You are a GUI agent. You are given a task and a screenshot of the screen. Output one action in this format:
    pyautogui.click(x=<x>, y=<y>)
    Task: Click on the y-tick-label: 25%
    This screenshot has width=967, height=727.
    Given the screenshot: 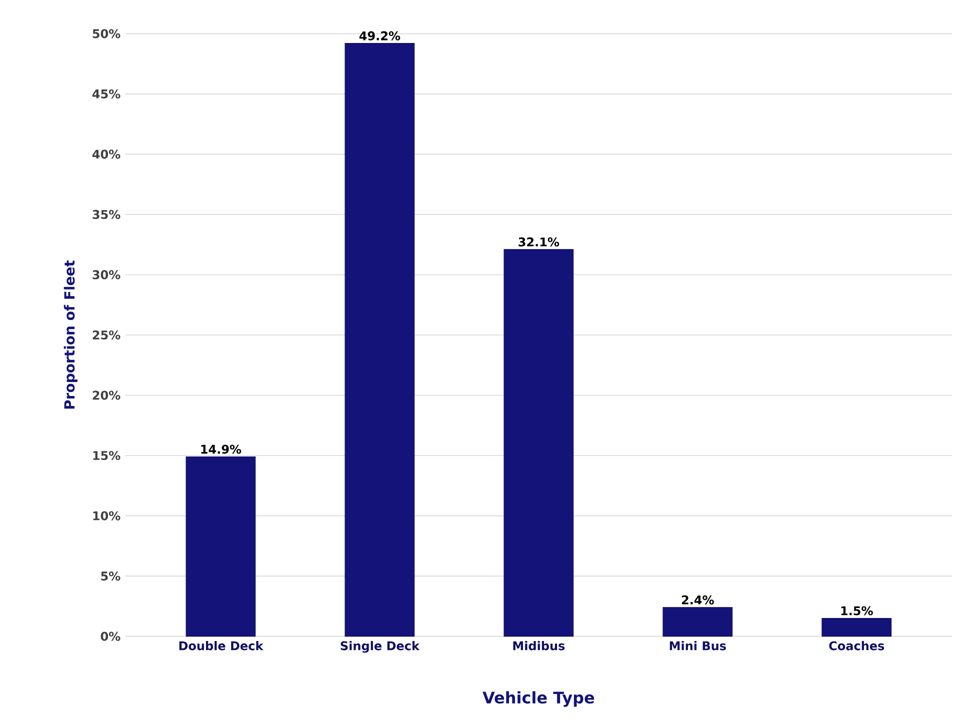 What is the action you would take?
    pyautogui.click(x=106, y=335)
    